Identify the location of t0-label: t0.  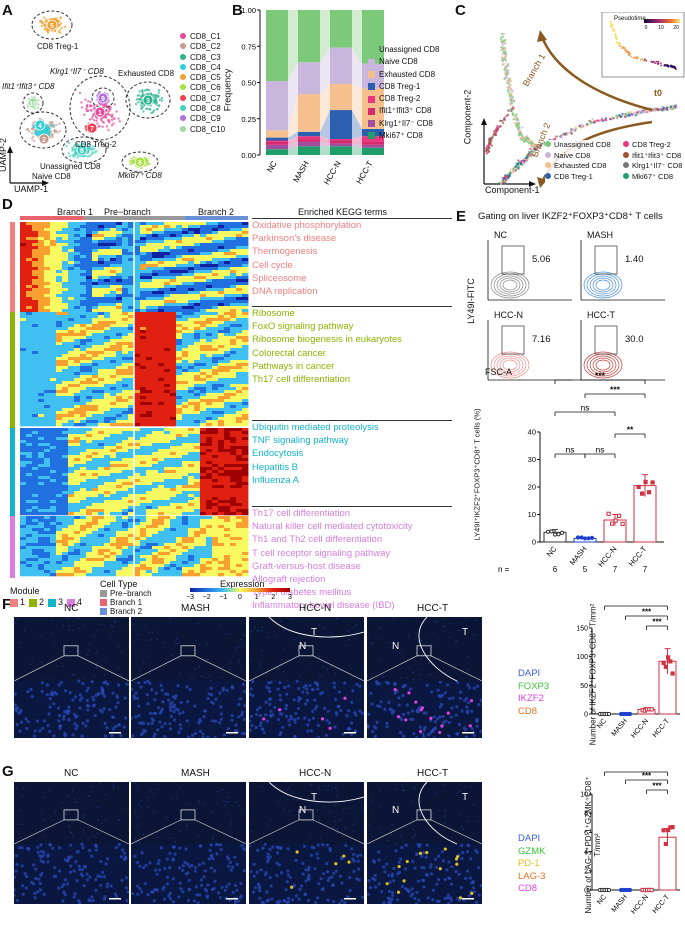
(658, 93).